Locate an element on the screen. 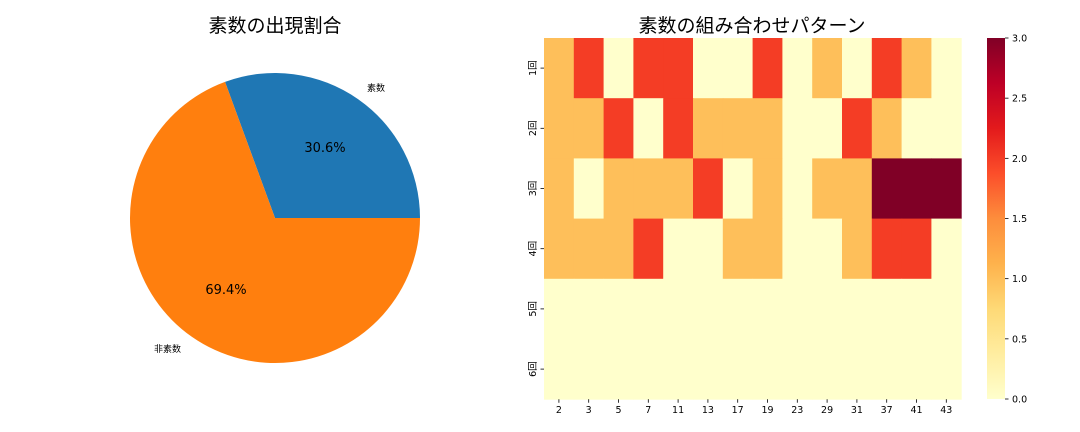  y-tick-label: 5回 is located at coordinates (533, 309).